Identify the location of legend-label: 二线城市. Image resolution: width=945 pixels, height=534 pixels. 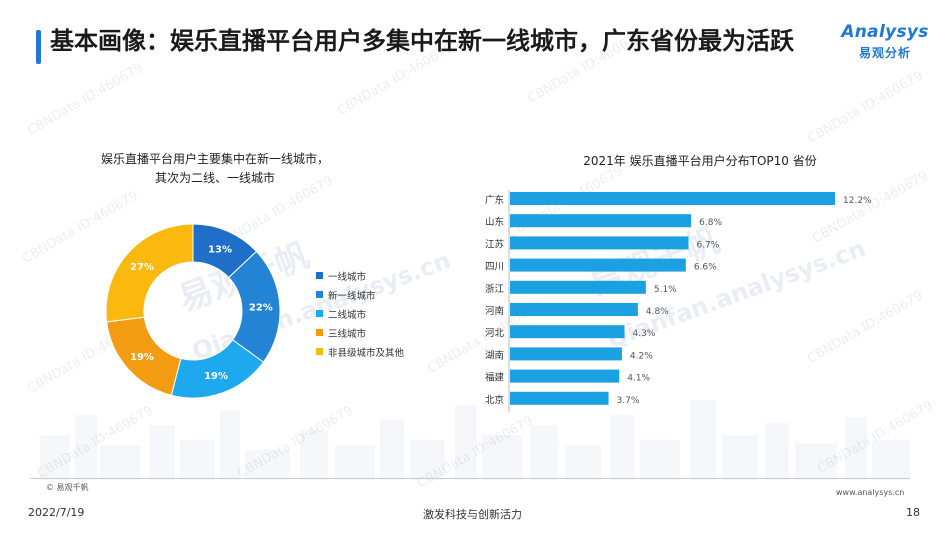
(347, 315).